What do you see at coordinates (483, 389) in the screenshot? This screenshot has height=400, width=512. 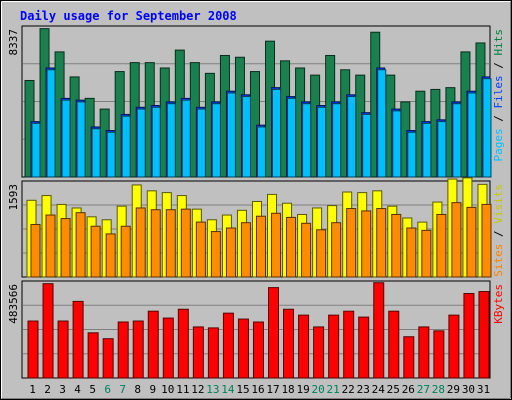 I see `x-label-day-31: 31` at bounding box center [483, 389].